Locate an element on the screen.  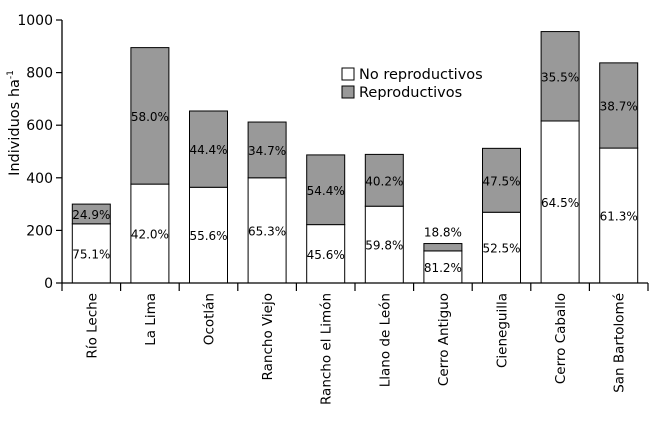
data-label-reproductivos: 58.0% is located at coordinates (150, 117).